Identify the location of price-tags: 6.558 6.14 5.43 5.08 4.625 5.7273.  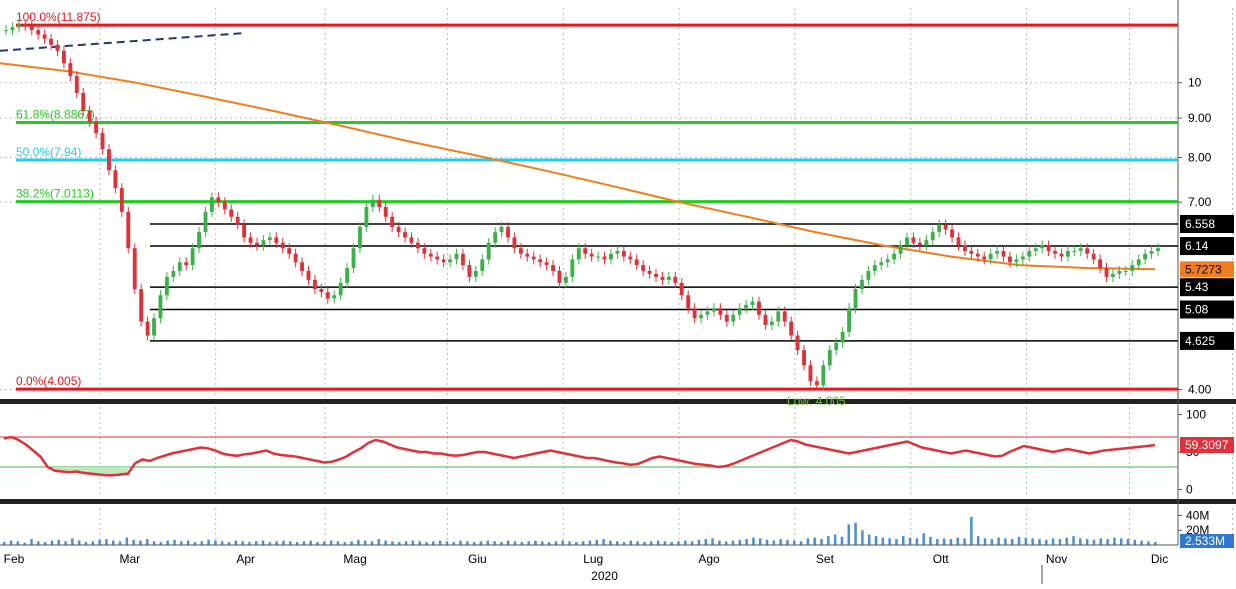
(1207, 282).